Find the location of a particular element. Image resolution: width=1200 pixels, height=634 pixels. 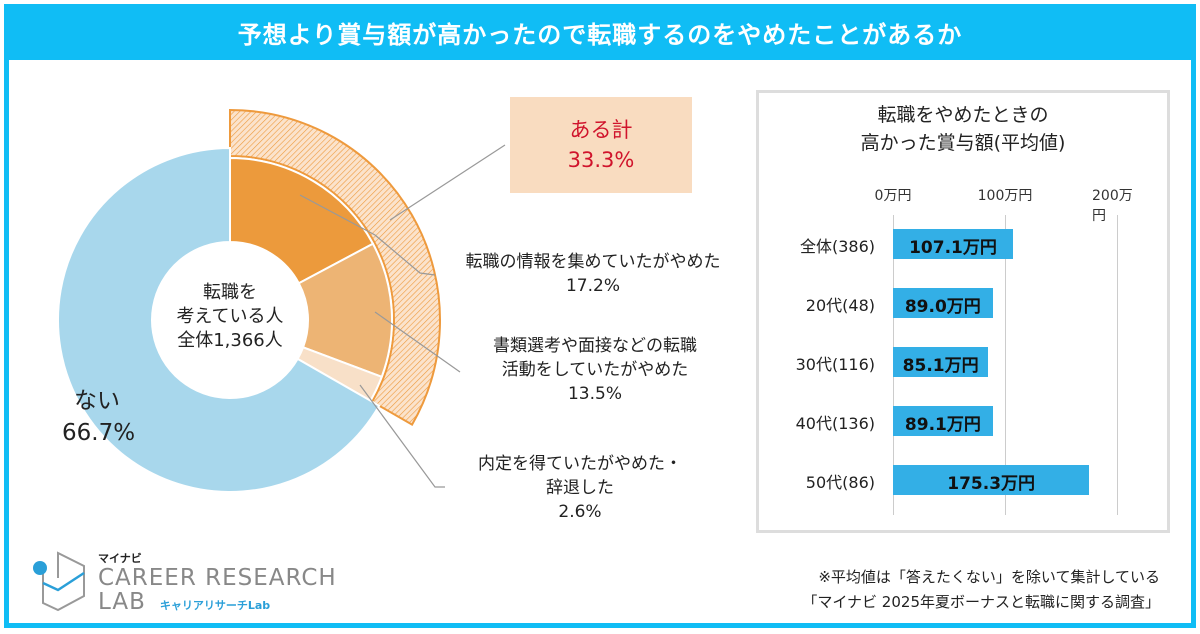

slice-1-name: 転職の情報を集めていたがやめた is located at coordinates (593, 262).